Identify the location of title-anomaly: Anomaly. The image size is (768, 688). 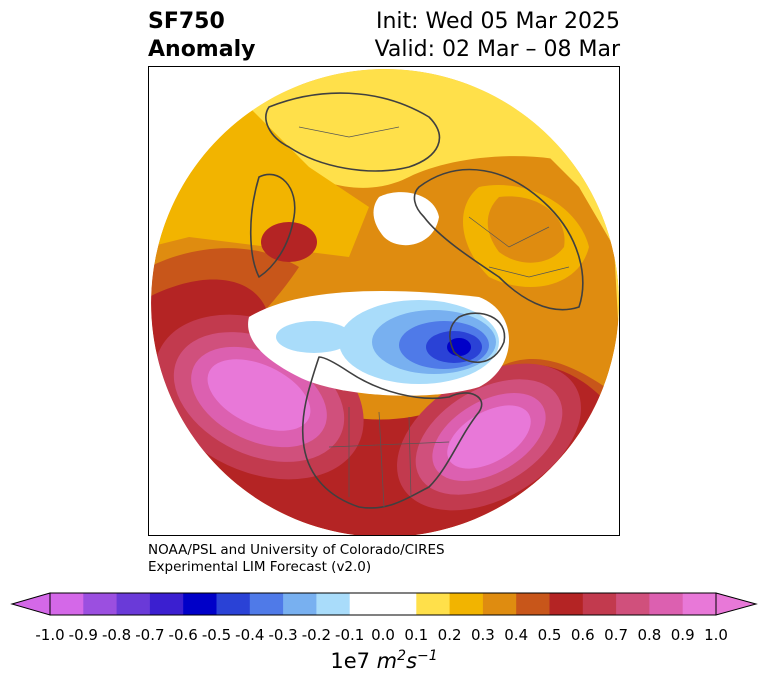
(202, 49).